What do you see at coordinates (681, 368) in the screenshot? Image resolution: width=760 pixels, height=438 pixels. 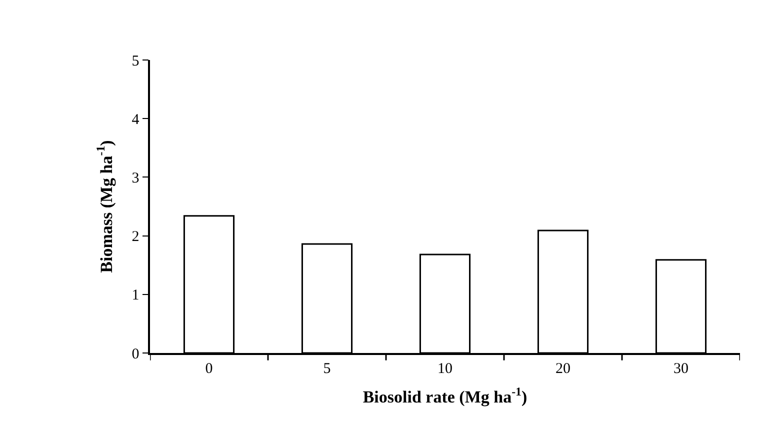 I see `x-tick-label: 30` at bounding box center [681, 368].